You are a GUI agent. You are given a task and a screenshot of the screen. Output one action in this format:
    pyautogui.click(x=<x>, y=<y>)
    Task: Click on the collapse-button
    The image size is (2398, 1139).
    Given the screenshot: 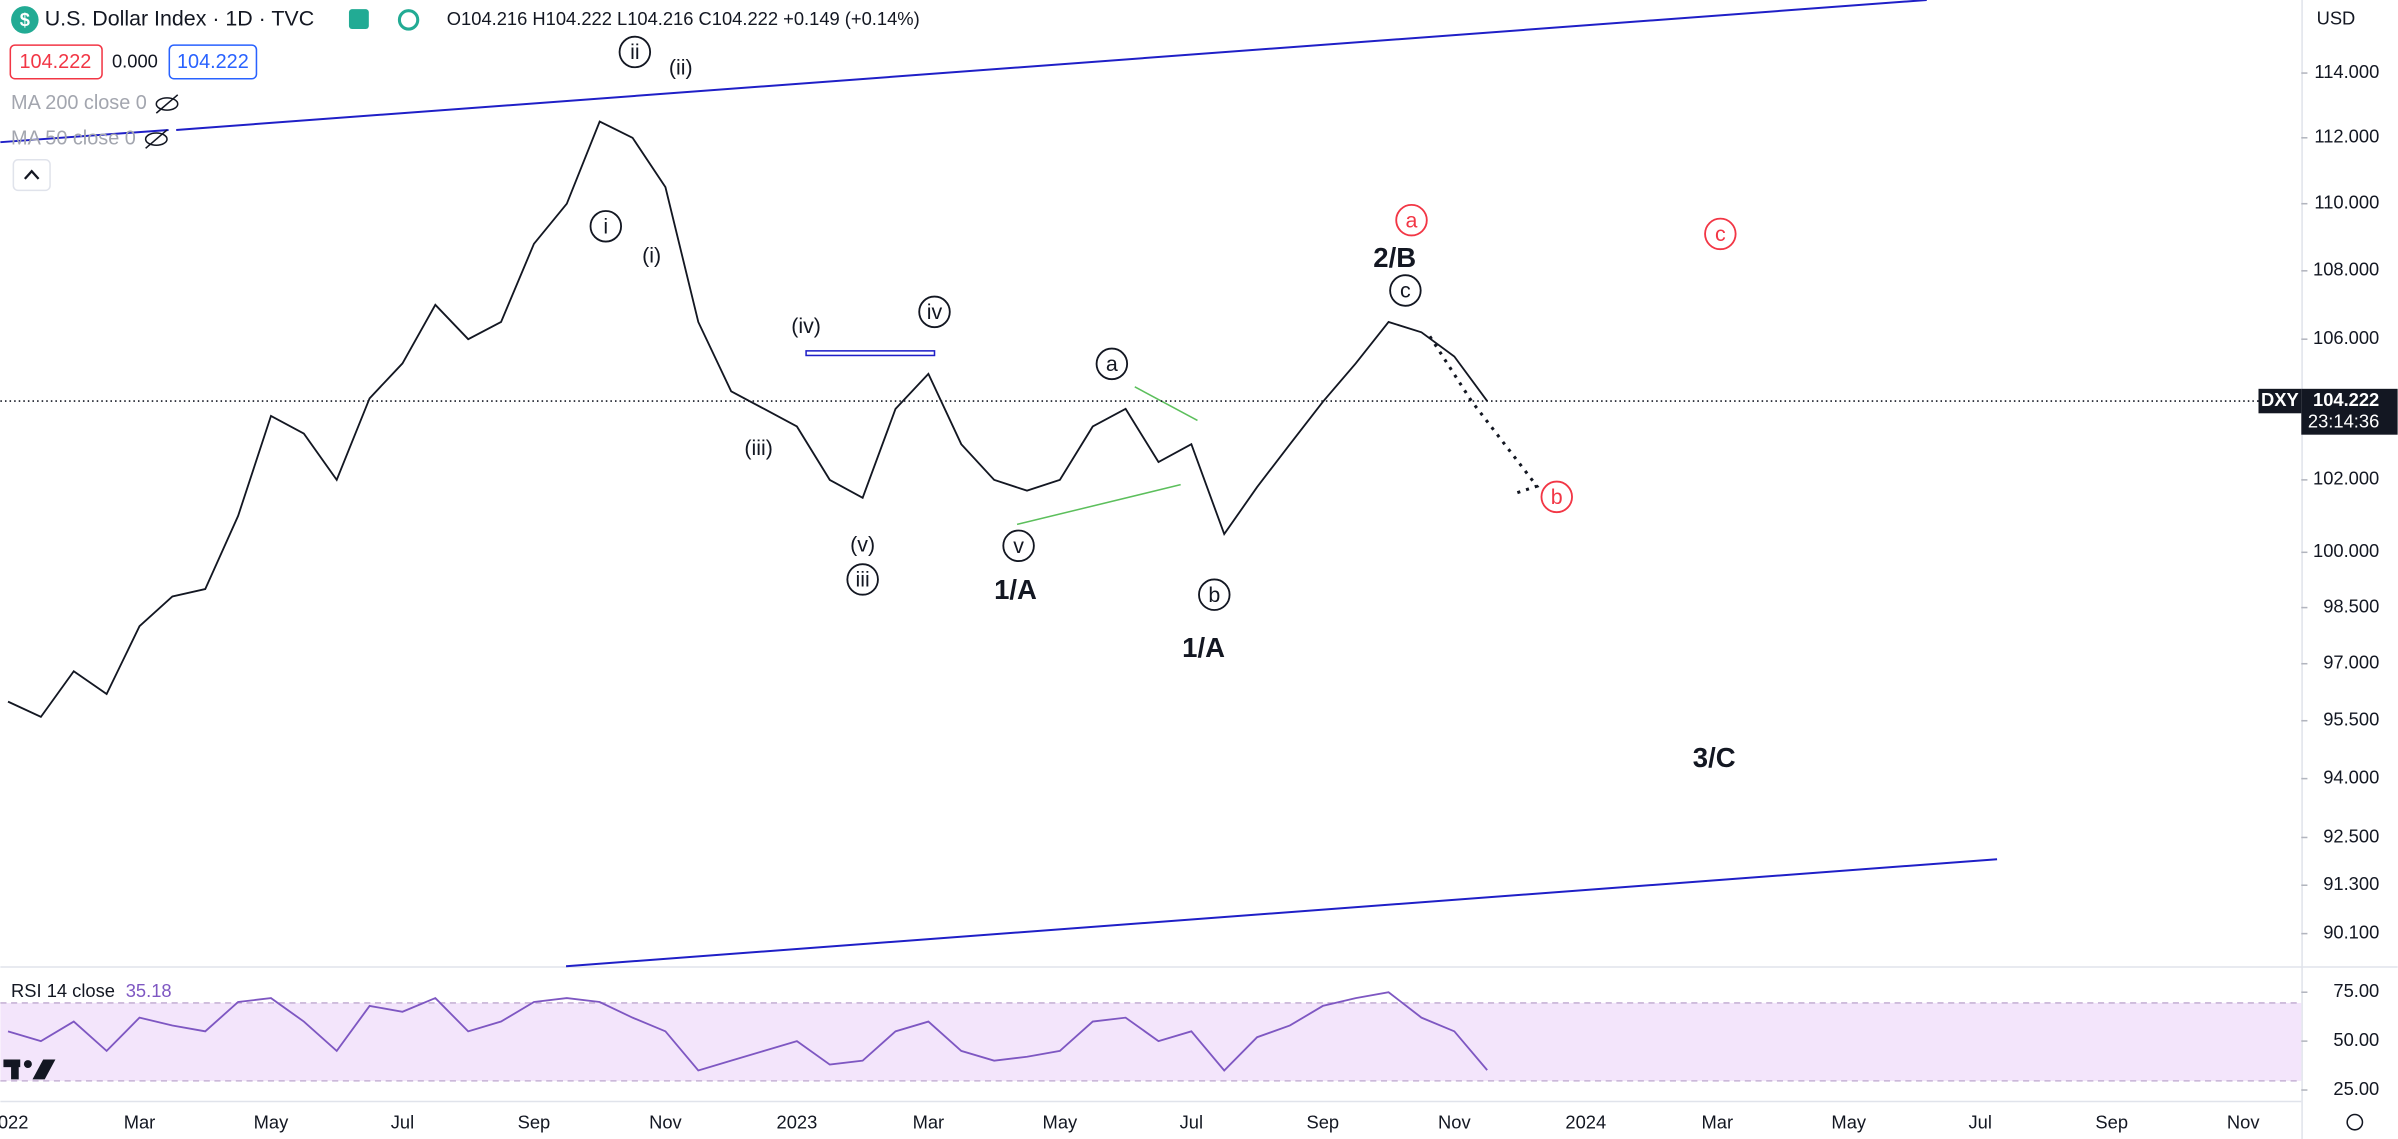 What is the action you would take?
    pyautogui.click(x=31, y=175)
    